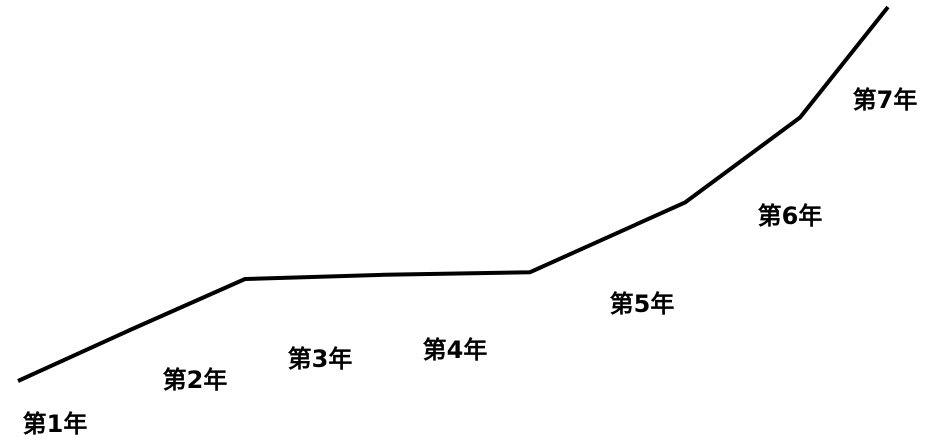 The width and height of the screenshot is (933, 445). What do you see at coordinates (790, 216) in the screenshot?
I see `year-label-6: 第6年` at bounding box center [790, 216].